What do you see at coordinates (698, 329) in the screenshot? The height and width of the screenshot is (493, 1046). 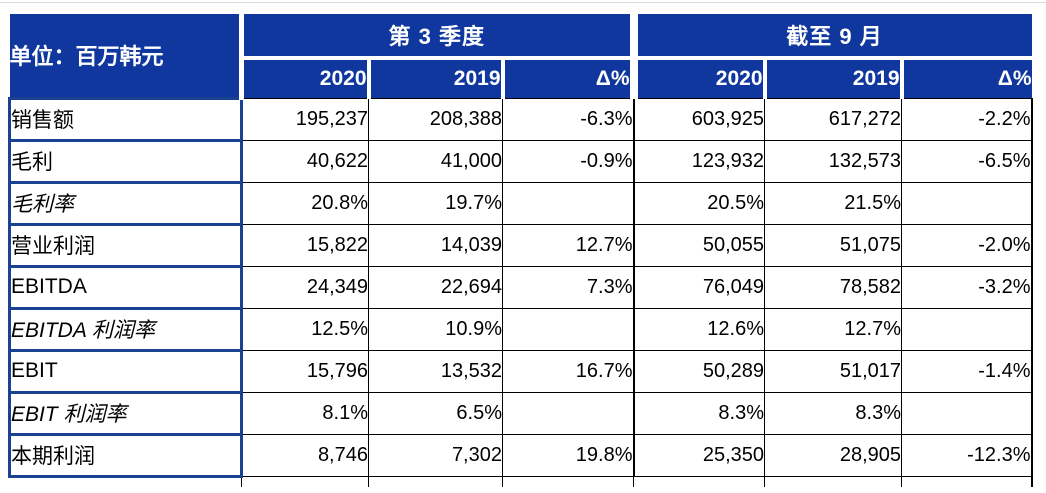 I see `cell-value: 12.6%` at bounding box center [698, 329].